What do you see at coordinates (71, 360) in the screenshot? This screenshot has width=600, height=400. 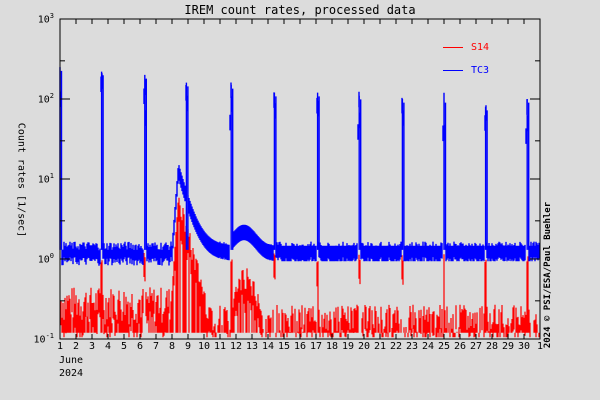 I see `x-axis-month: June` at bounding box center [71, 360].